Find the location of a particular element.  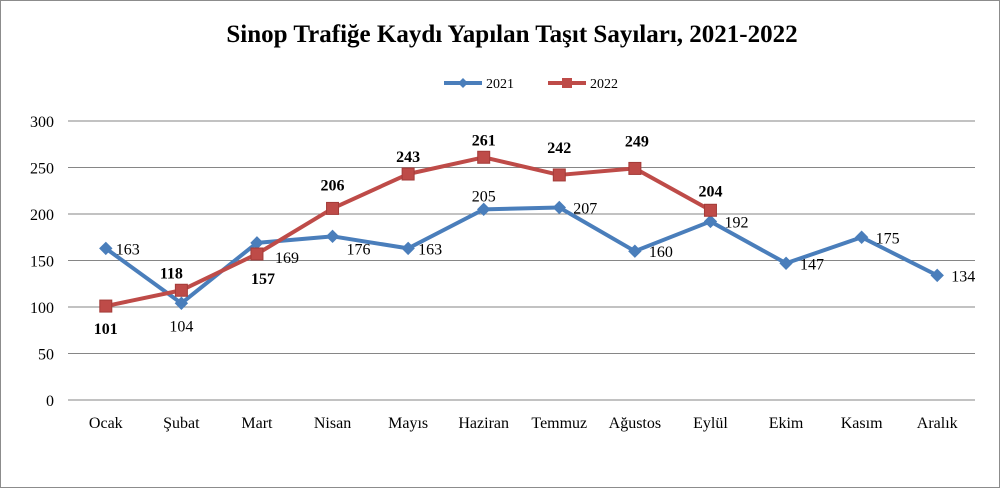

data-label-2022: 206 is located at coordinates (333, 185).